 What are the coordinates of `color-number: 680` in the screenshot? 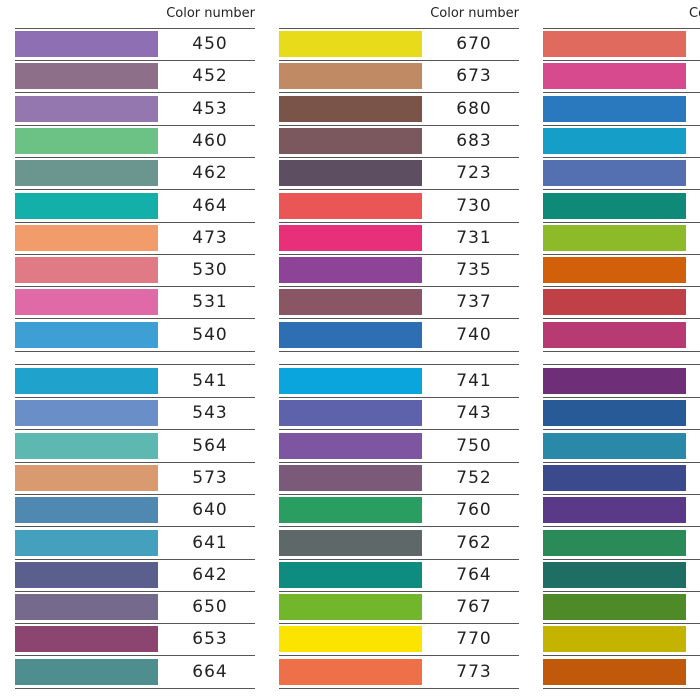 It's located at (474, 108).